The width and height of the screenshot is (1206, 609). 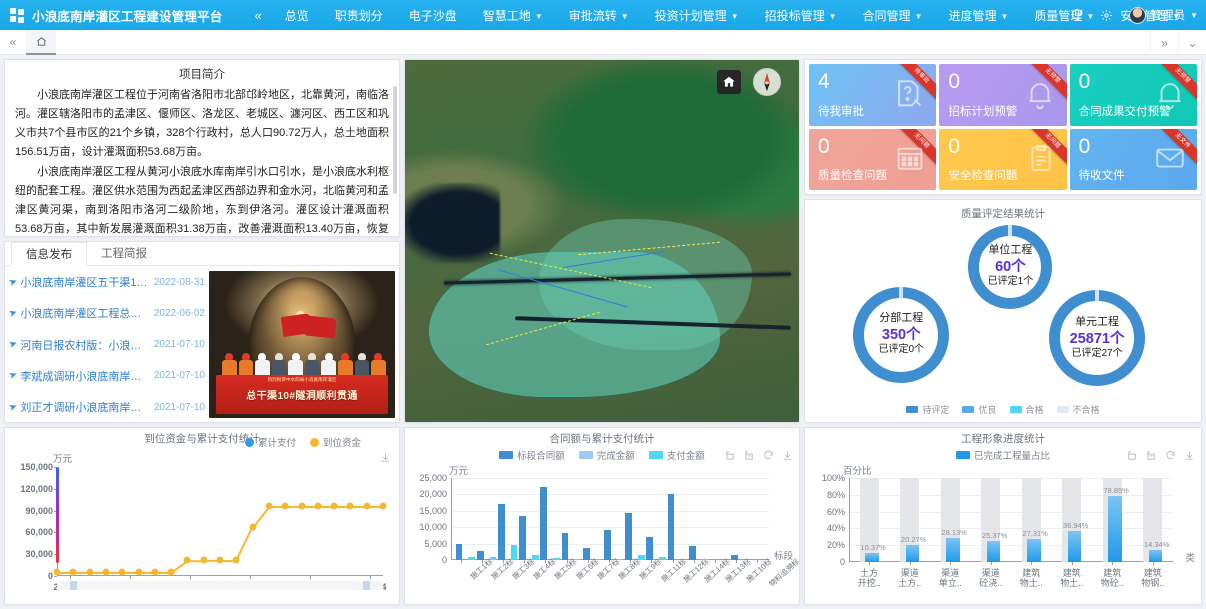 I want to click on tab-home, so click(x=41, y=42).